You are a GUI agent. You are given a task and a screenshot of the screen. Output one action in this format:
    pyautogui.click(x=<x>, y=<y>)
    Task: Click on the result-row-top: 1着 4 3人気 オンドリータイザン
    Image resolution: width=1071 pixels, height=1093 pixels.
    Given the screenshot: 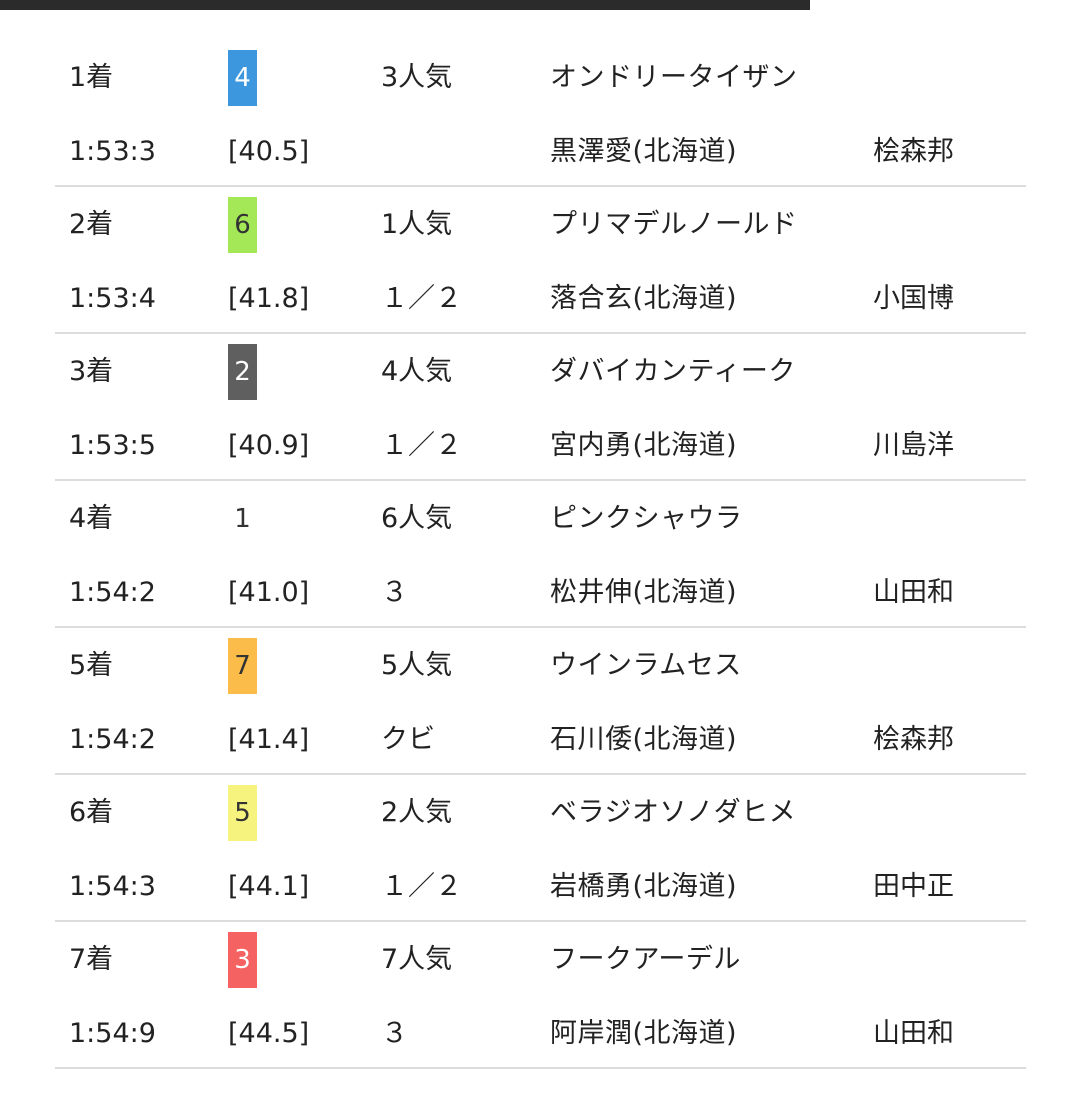 What is the action you would take?
    pyautogui.click(x=540, y=78)
    